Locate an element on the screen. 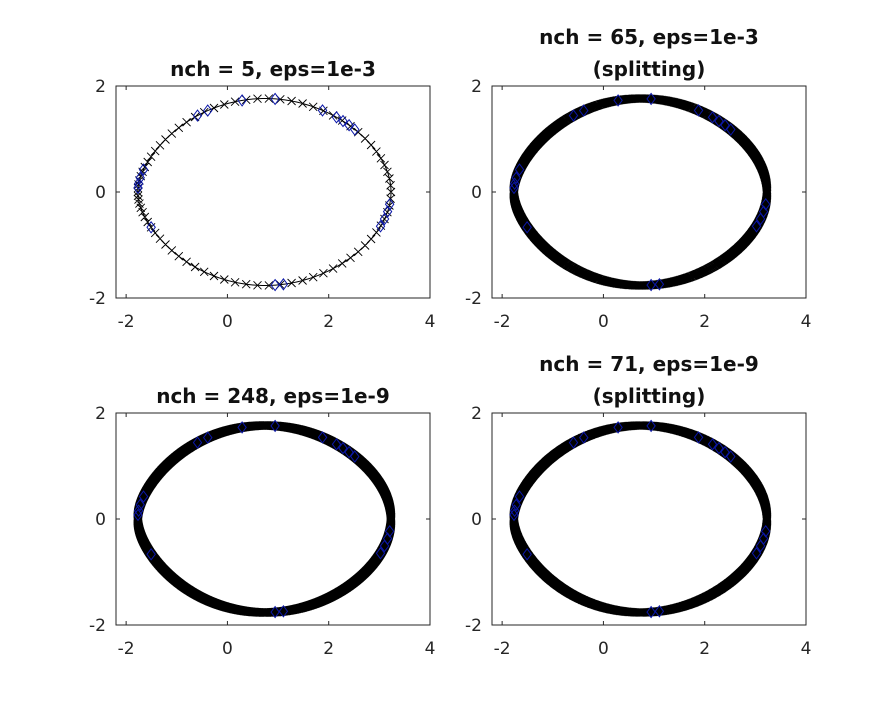 The height and width of the screenshot is (703, 891). x-markers is located at coordinates (264, 192).